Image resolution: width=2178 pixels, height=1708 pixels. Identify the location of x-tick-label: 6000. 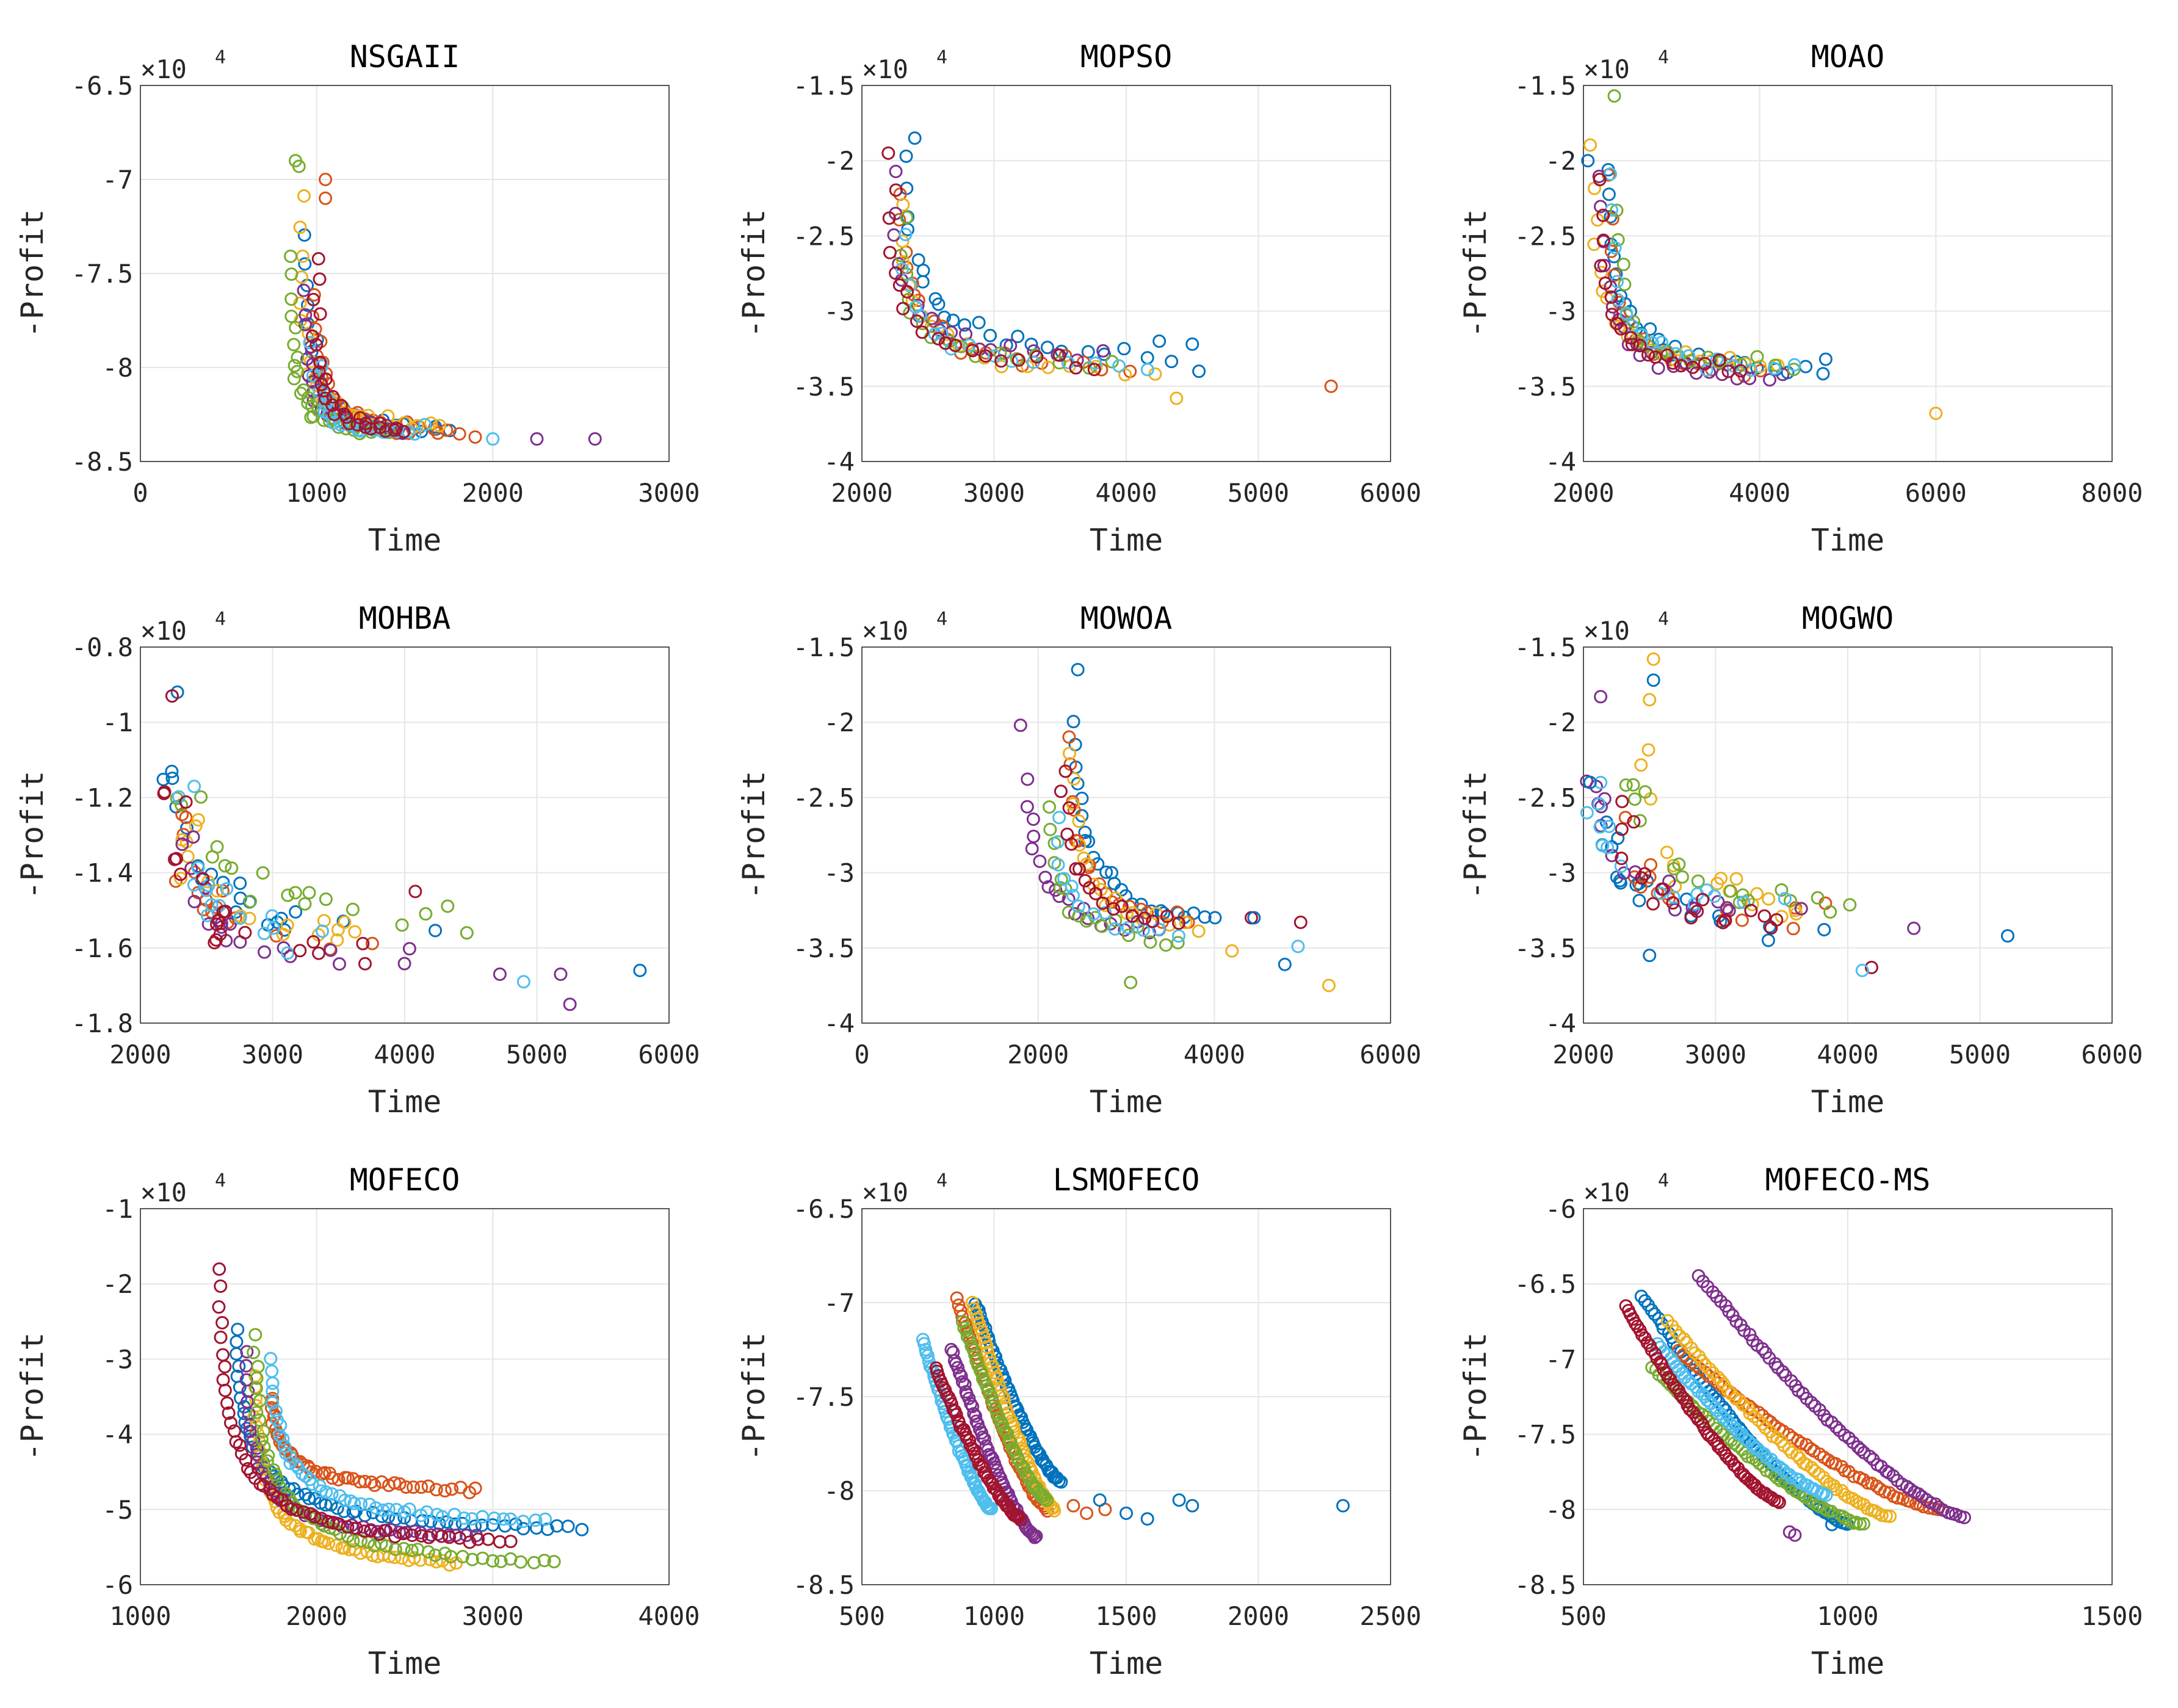
(669, 1054).